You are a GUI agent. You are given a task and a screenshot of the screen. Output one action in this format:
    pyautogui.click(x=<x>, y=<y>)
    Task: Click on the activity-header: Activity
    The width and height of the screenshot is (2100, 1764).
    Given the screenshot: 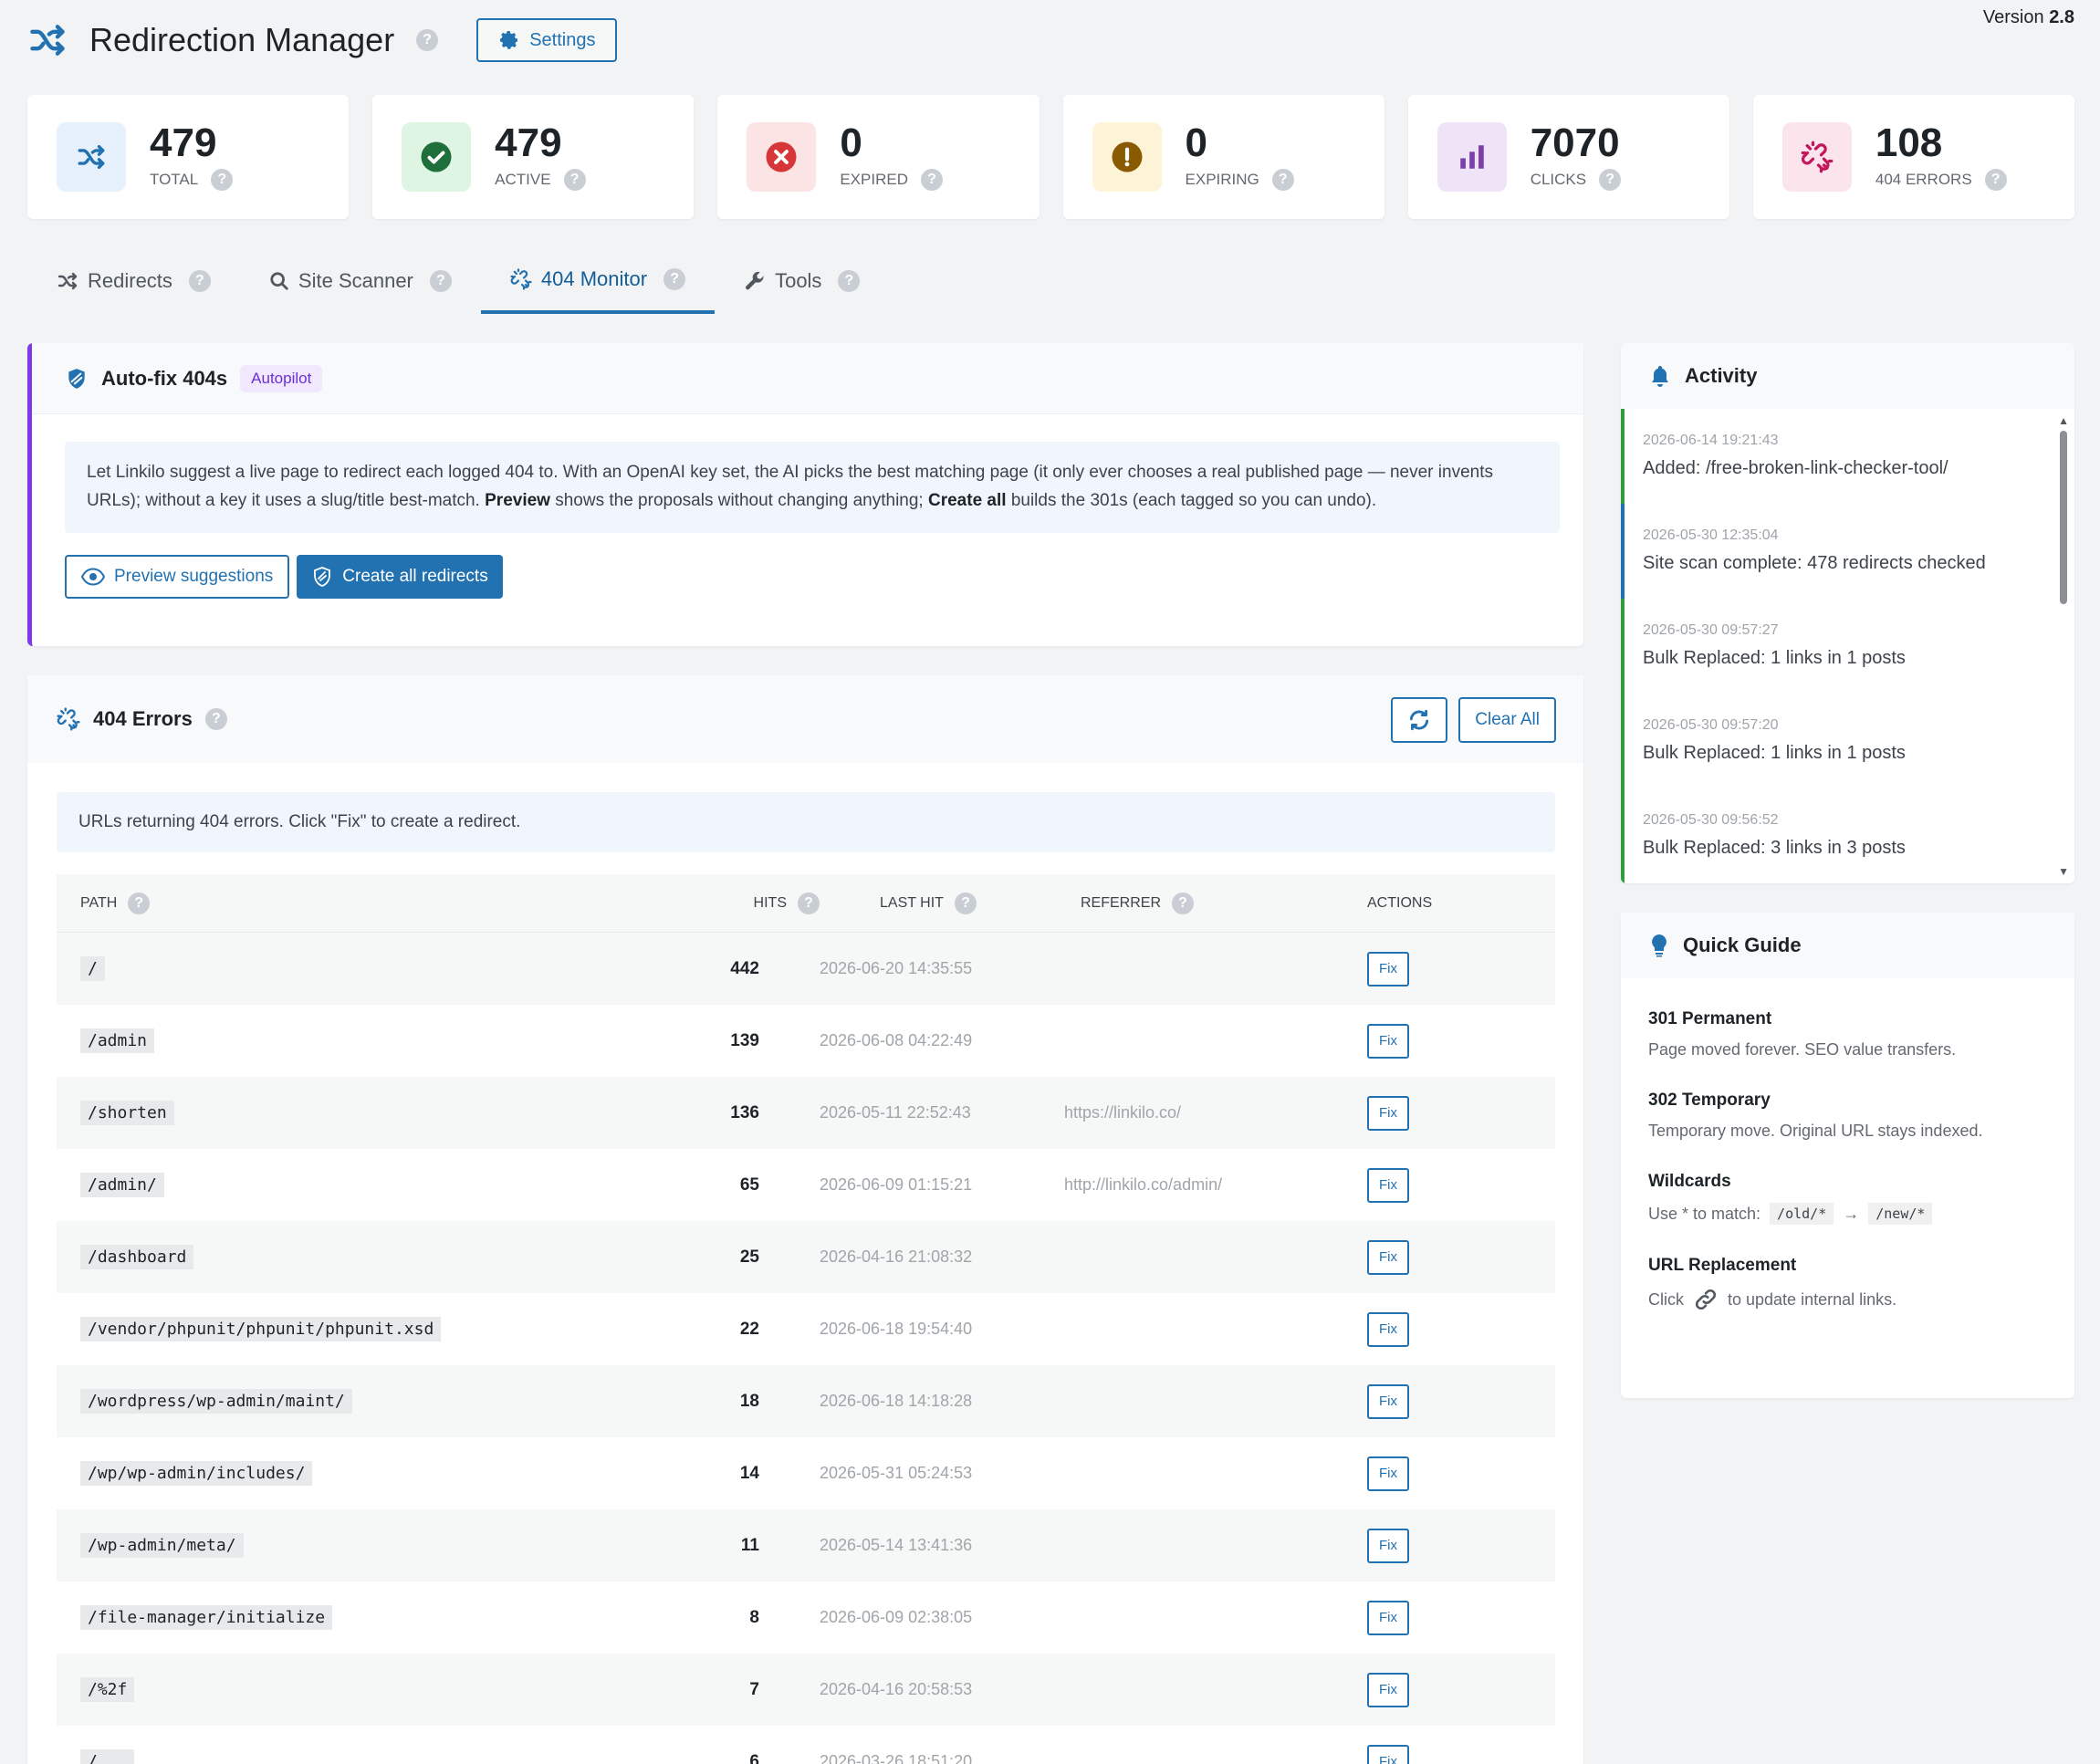 What is the action you would take?
    pyautogui.click(x=1847, y=376)
    